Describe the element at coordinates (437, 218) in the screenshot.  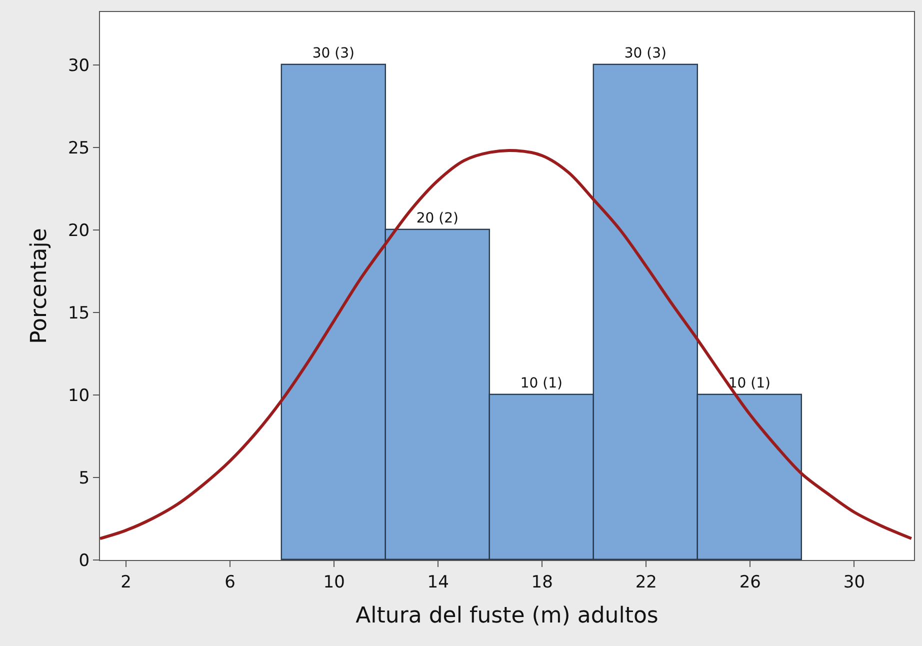
I see `data-label: 20 (2)` at that location.